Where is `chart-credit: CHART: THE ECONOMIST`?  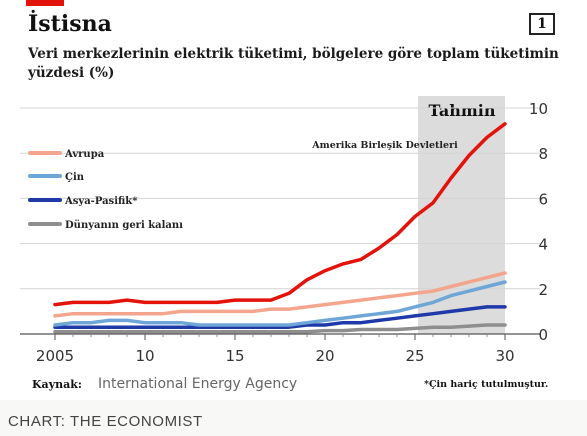
chart-credit: CHART: THE ECONOMIST is located at coordinates (105, 421).